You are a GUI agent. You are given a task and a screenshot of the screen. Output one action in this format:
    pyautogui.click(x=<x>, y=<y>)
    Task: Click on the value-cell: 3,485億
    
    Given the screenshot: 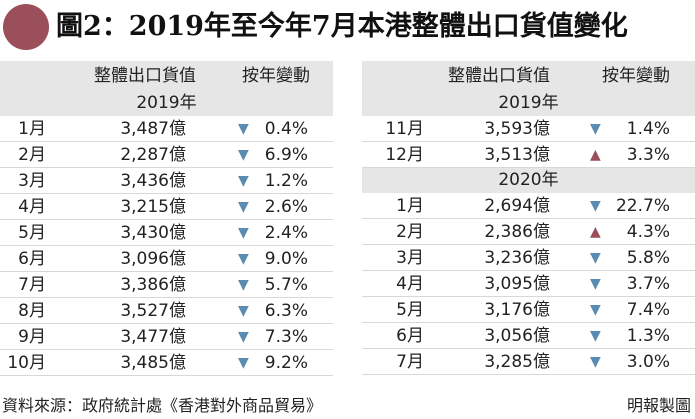 What is the action you would take?
    pyautogui.click(x=153, y=363)
    